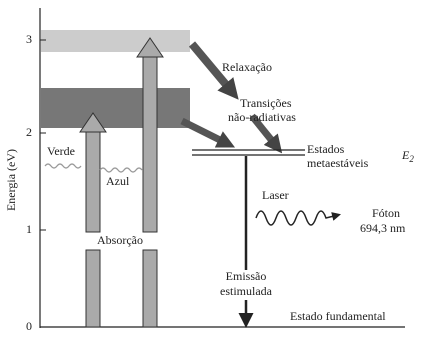 This screenshot has width=428, height=343. I want to click on level-symbol-letter: E, so click(405, 155).